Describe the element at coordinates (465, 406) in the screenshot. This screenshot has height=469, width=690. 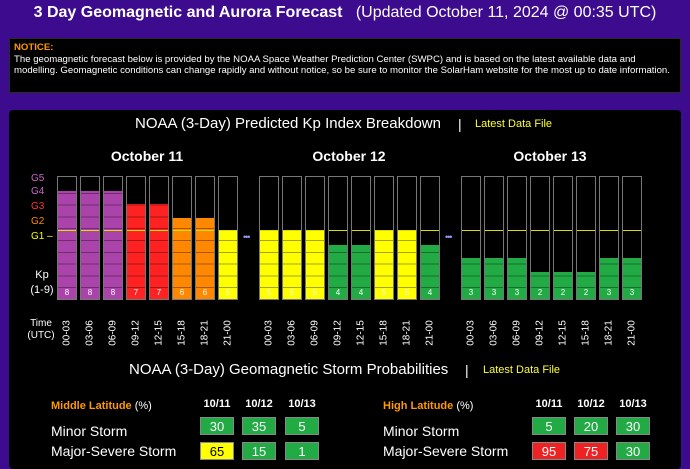
I see `high-latitude-pct: (%)` at that location.